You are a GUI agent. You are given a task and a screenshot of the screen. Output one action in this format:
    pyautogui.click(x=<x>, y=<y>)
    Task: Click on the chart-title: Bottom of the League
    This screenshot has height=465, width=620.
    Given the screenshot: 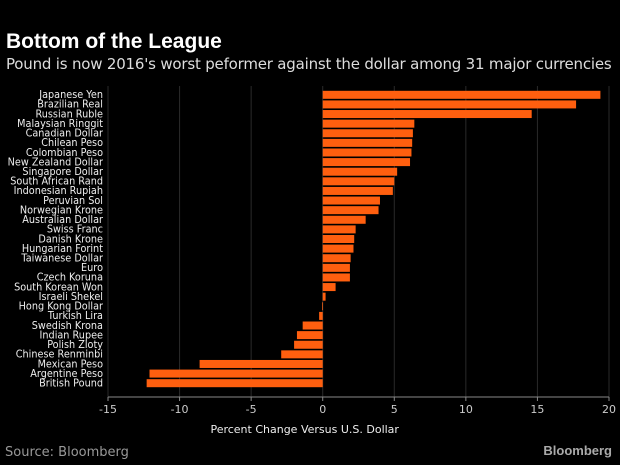 What is the action you would take?
    pyautogui.click(x=114, y=41)
    